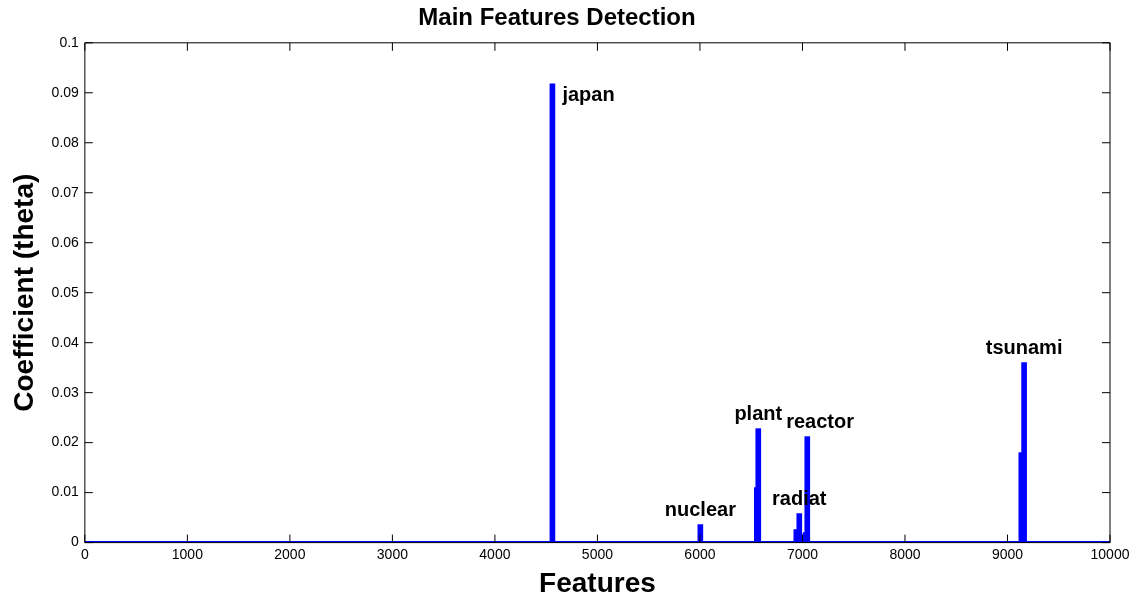 Image resolution: width=1138 pixels, height=601 pixels. Describe the element at coordinates (65, 191) in the screenshot. I see `y-tick-label: 0.07` at that location.